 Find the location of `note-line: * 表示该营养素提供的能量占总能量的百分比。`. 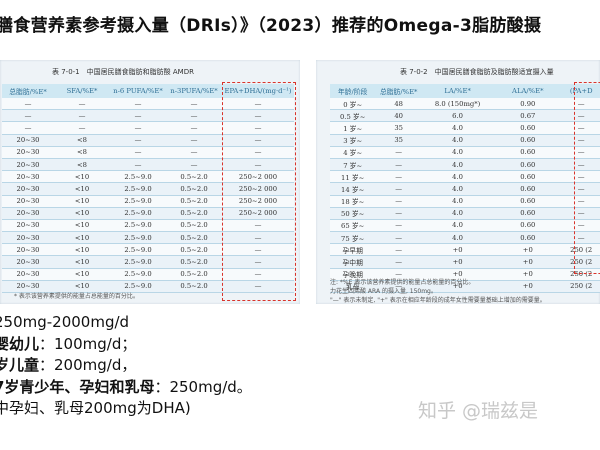

note-line: * 表示该营养素提供的能量占总能量的百分比。 is located at coordinates (76, 296).